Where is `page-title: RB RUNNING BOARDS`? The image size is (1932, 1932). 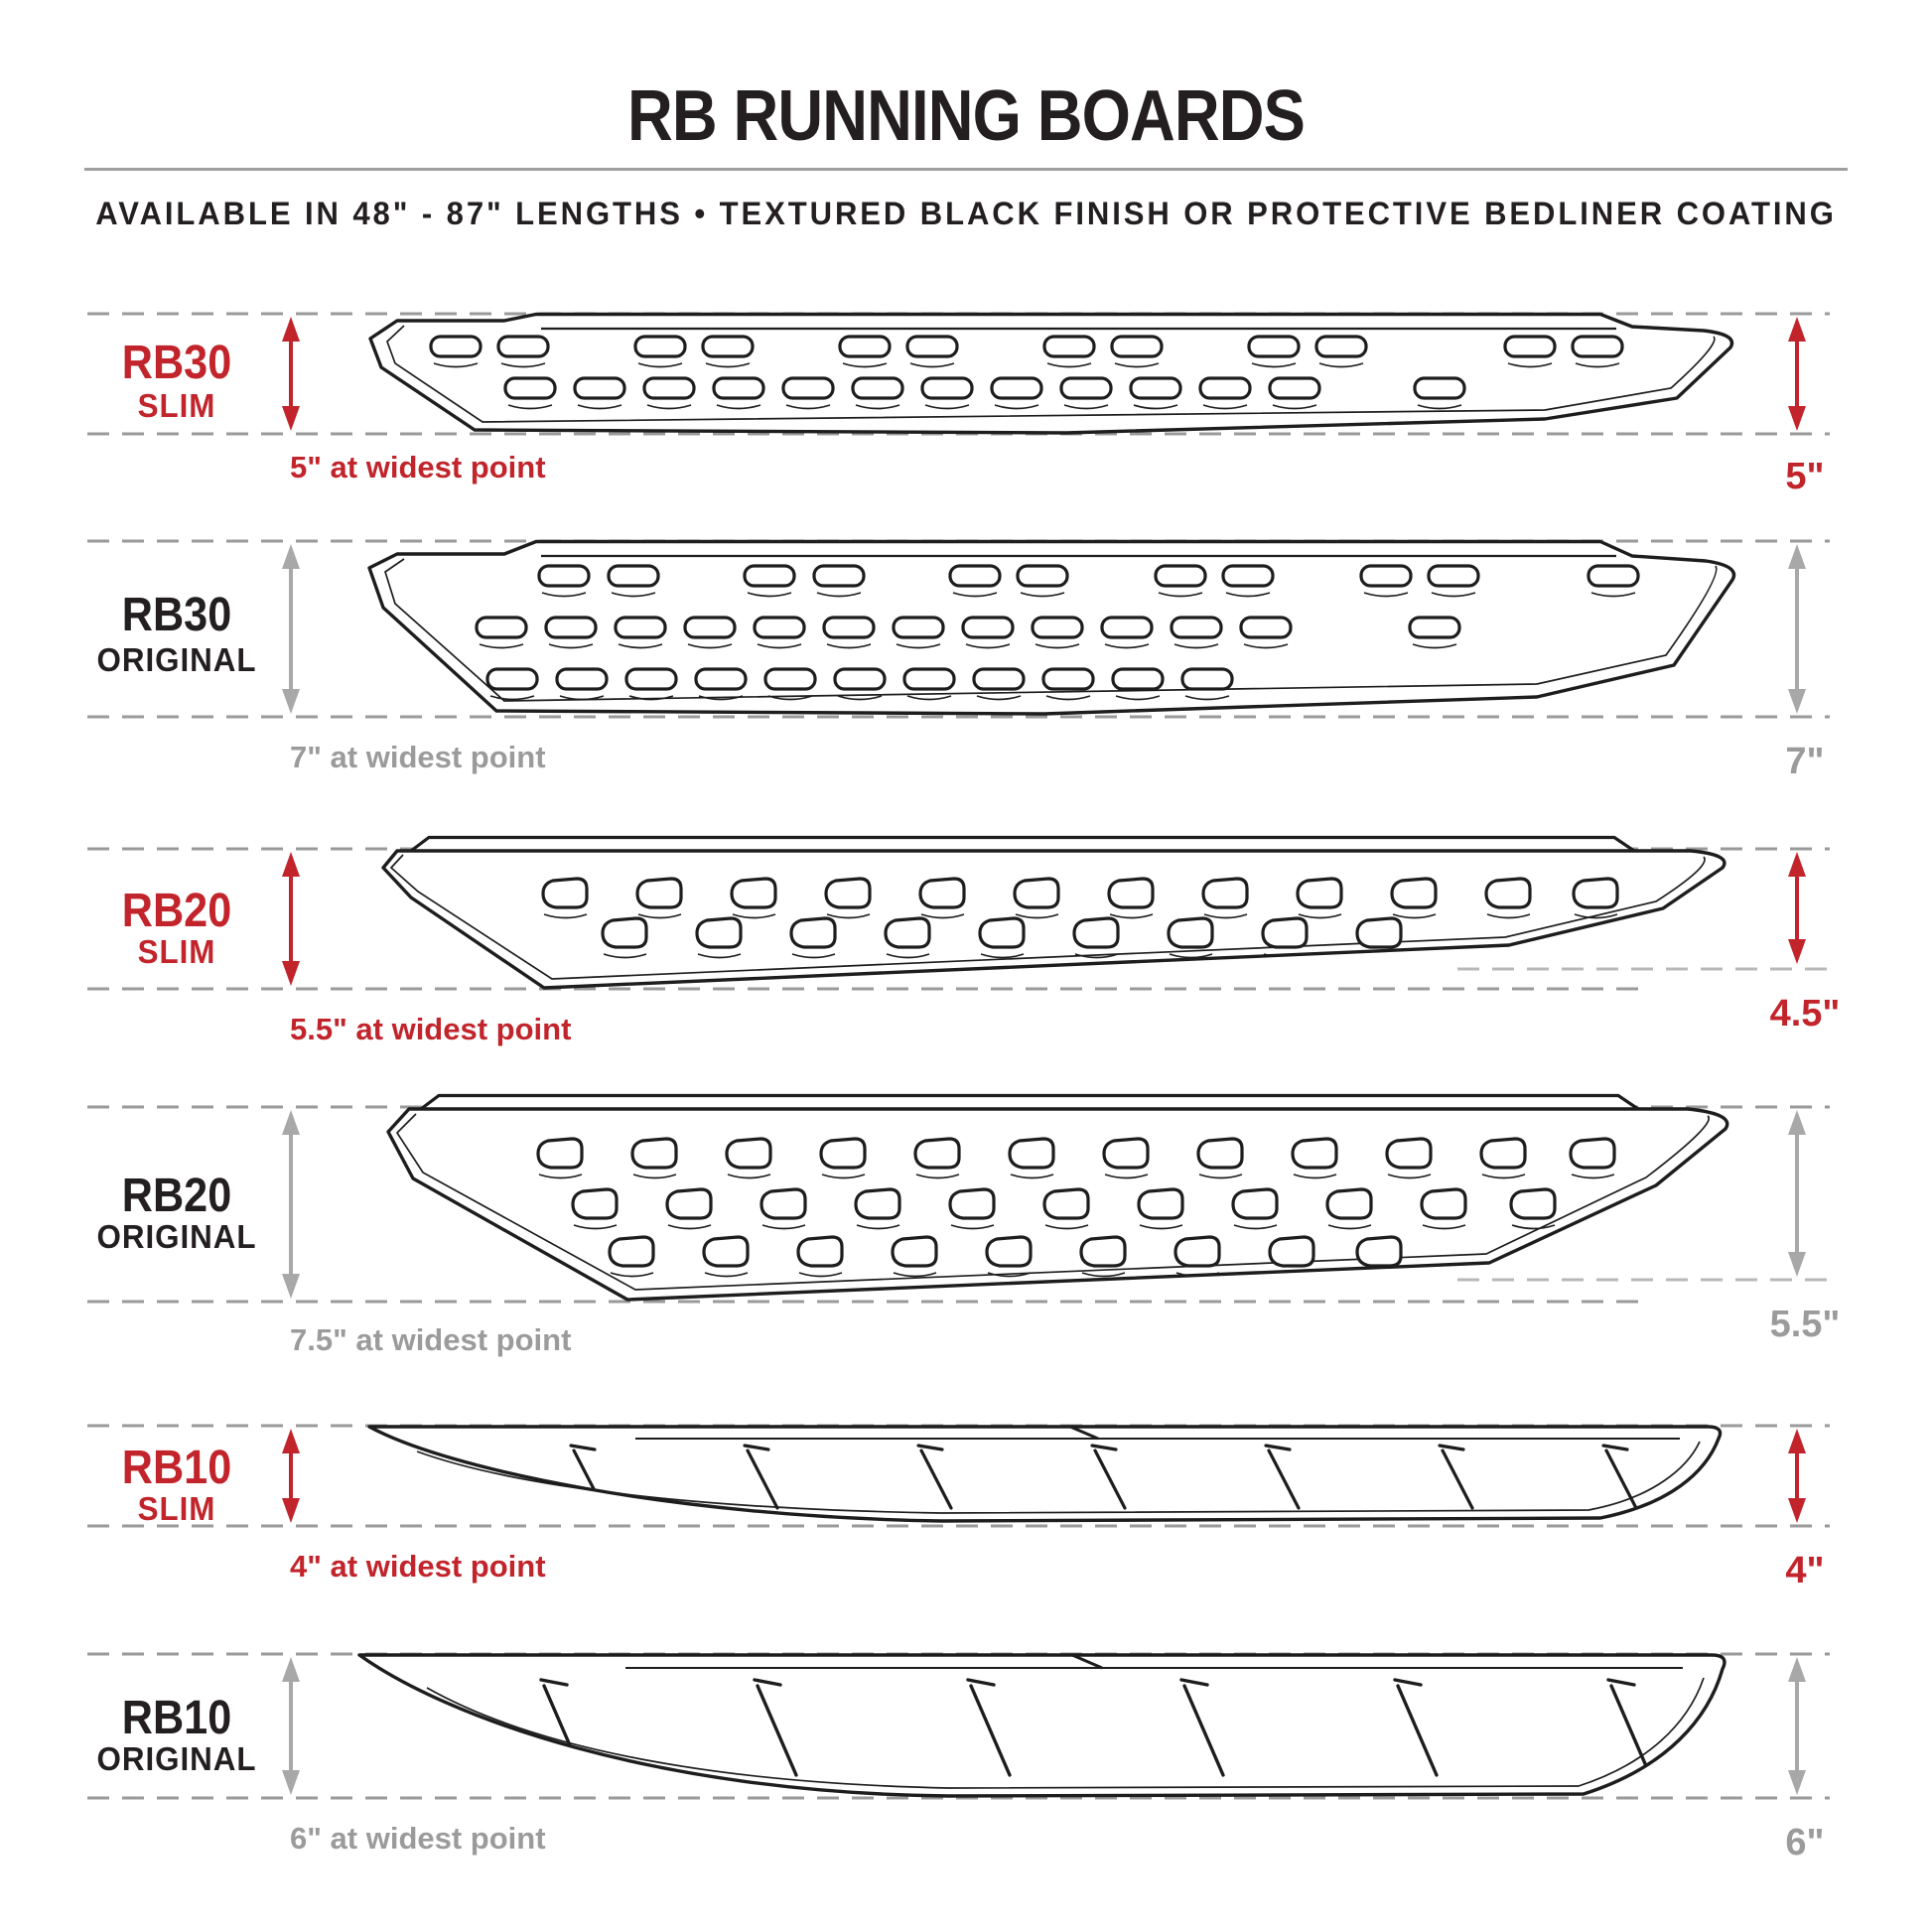 page-title: RB RUNNING BOARDS is located at coordinates (967, 116).